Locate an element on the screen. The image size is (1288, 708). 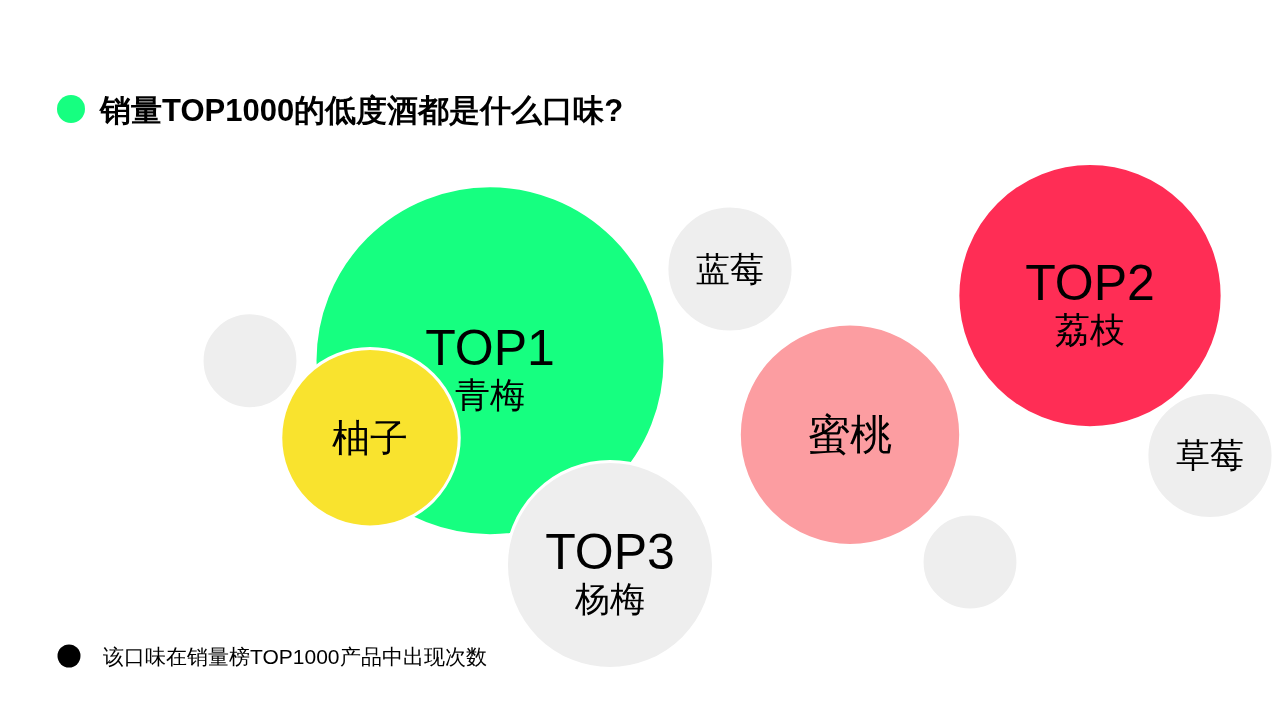
category-label: 草莓 is located at coordinates (1210, 455).